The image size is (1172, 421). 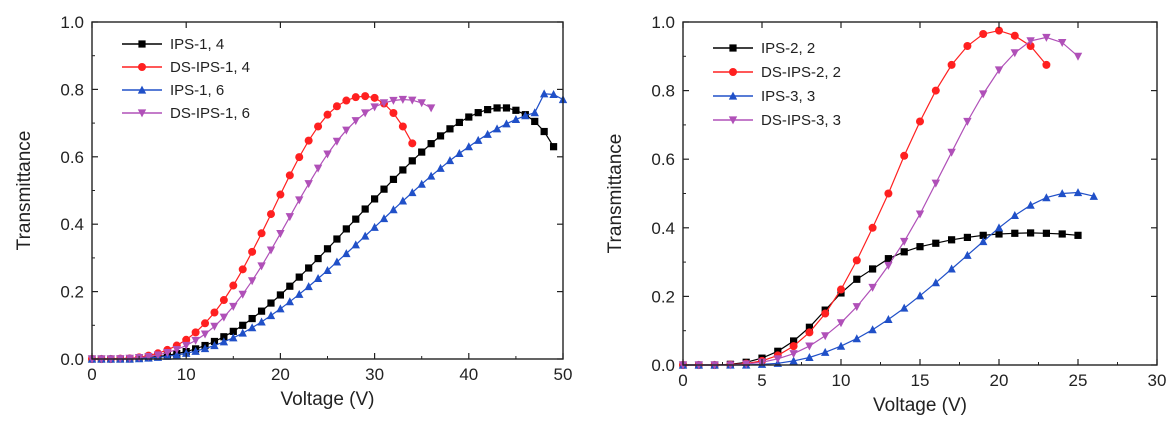 What do you see at coordinates (682, 380) in the screenshot?
I see `x-tick-label: 0` at bounding box center [682, 380].